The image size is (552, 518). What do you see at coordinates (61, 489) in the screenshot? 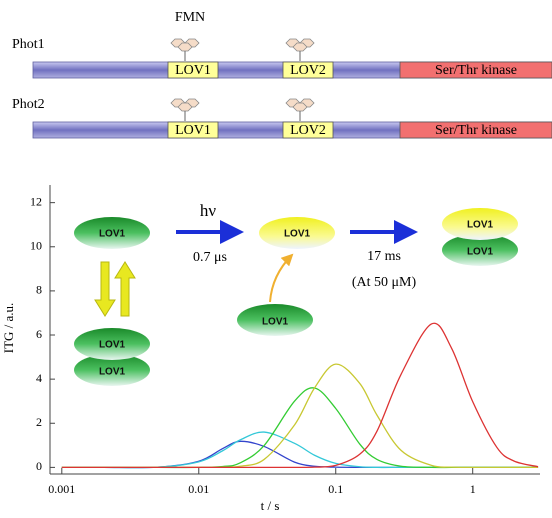
I see `x-tick-label: 0.001` at bounding box center [61, 489].